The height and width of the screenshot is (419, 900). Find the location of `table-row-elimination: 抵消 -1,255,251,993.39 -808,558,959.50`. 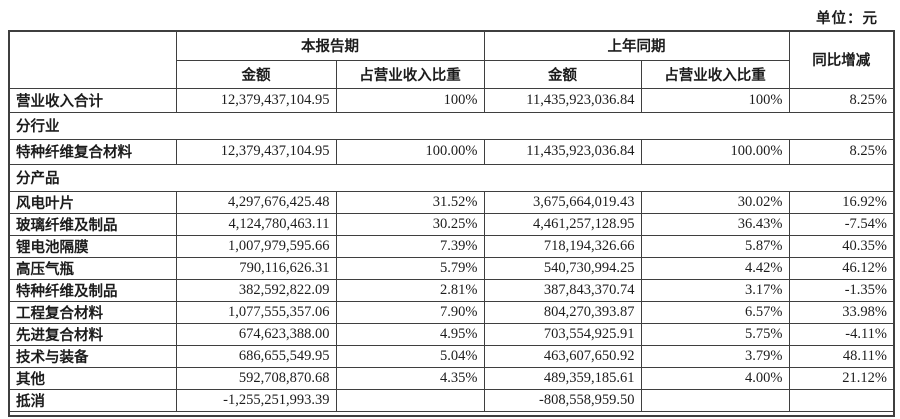

table-row-elimination: 抵消 -1,255,251,993.39 -808,558,959.50 is located at coordinates (451, 400).